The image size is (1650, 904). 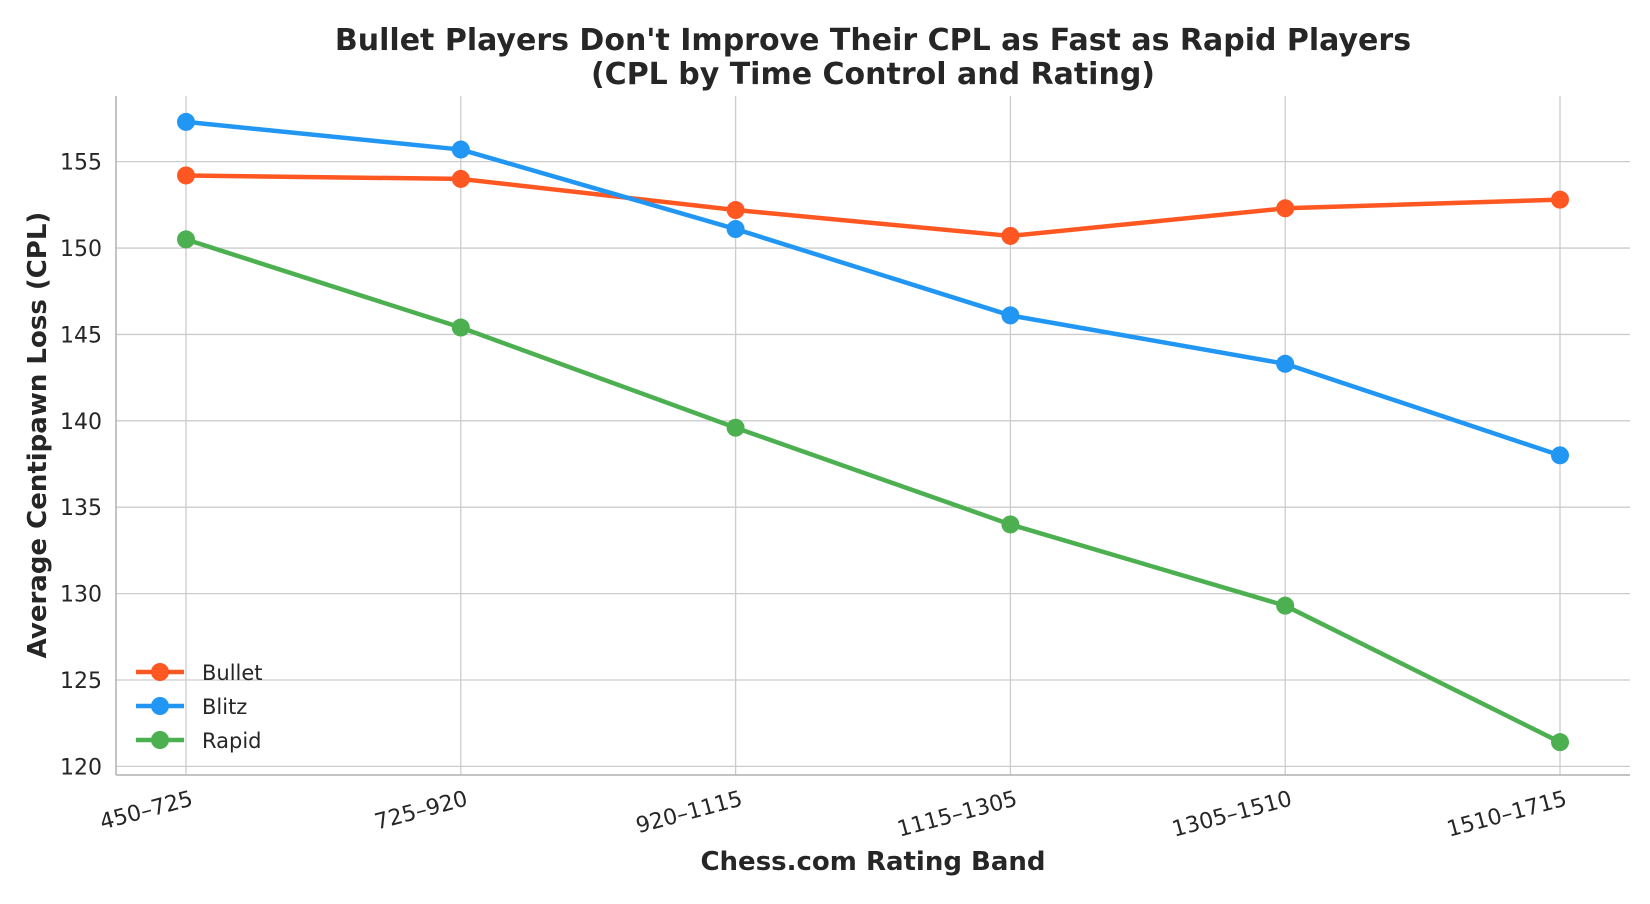 What do you see at coordinates (81, 335) in the screenshot?
I see `y-tick-label: 145` at bounding box center [81, 335].